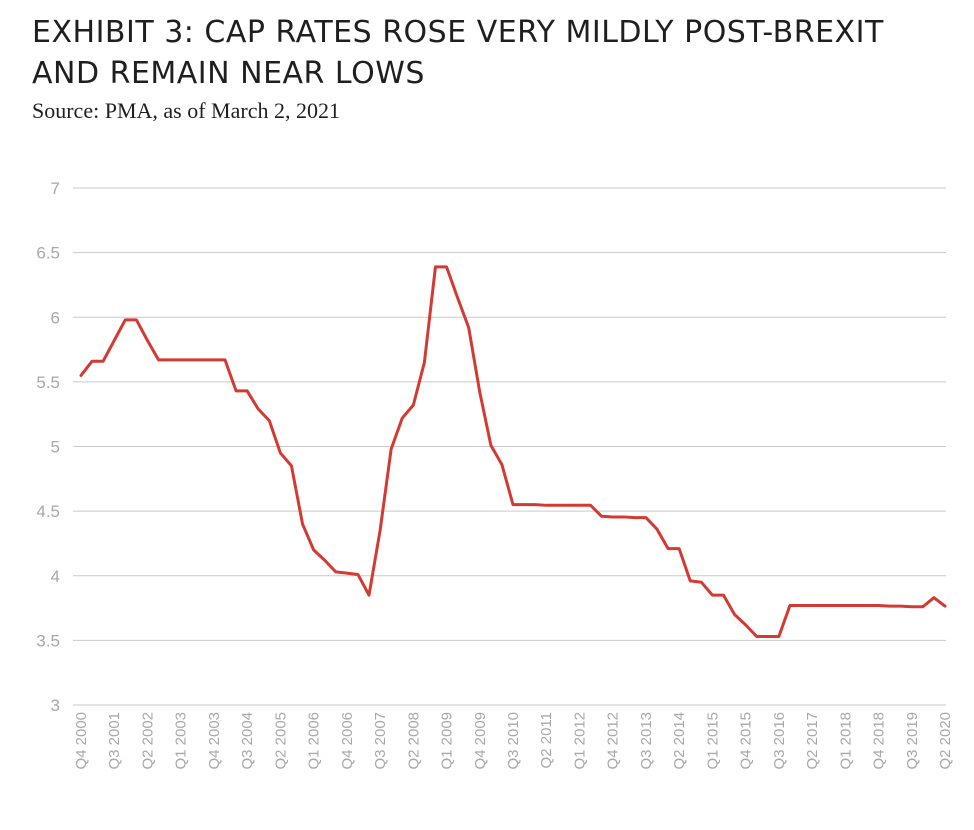 The width and height of the screenshot is (974, 830). I want to click on x-tick-label: Q3 2001, so click(114, 741).